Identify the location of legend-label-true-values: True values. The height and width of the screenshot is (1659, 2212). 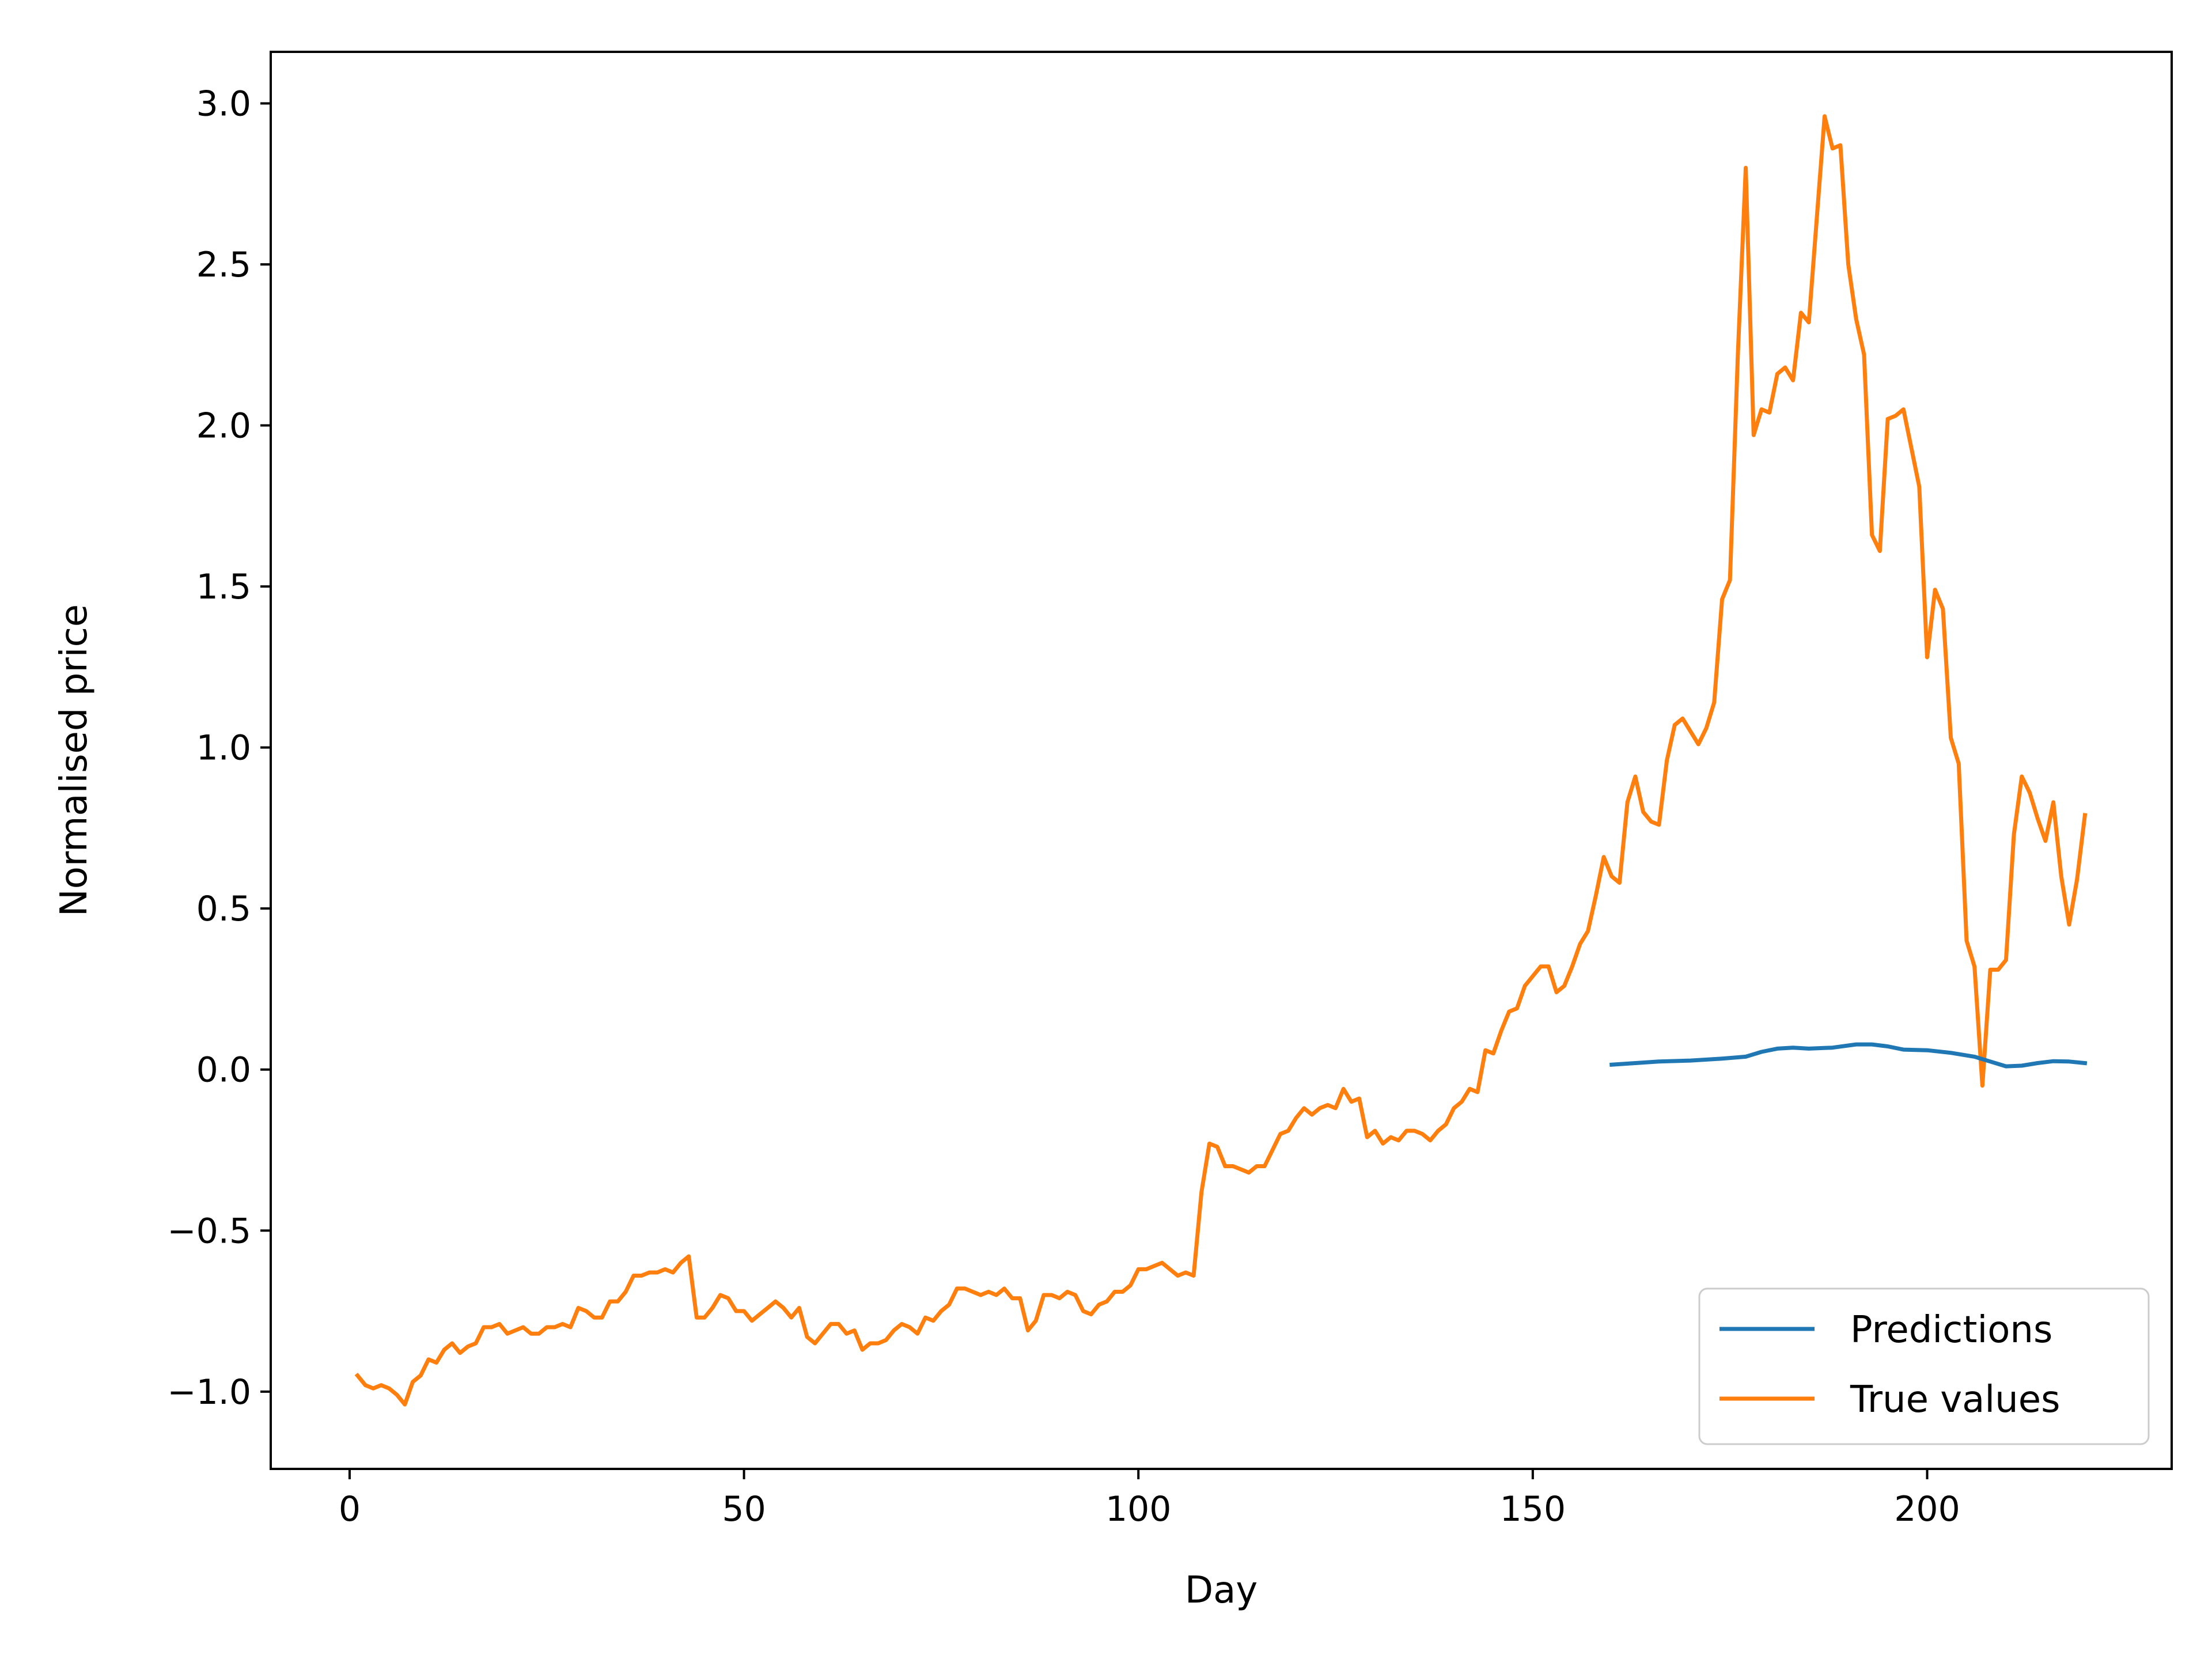
(1955, 1399).